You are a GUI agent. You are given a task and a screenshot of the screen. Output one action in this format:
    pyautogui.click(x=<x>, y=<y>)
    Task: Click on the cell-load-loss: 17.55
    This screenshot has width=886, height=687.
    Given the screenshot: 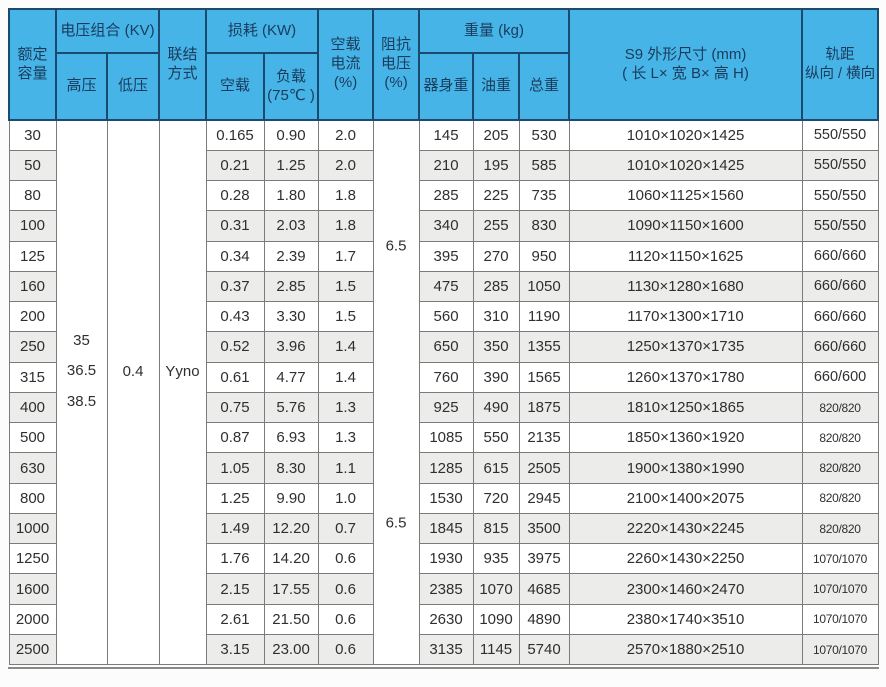 What is the action you would take?
    pyautogui.click(x=291, y=589)
    